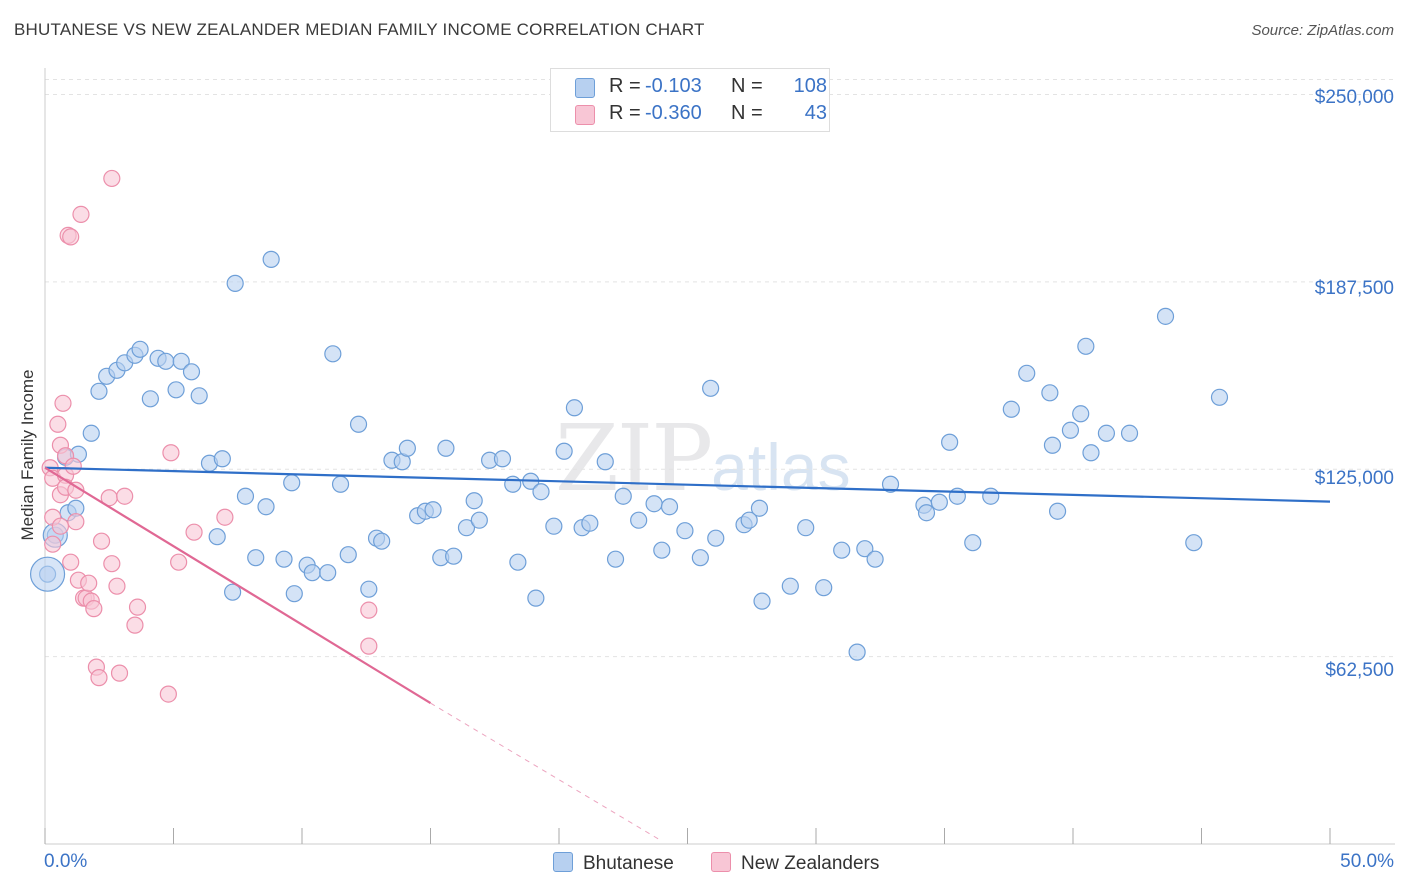  I want to click on bhutanese-point-cluster, so click(47, 574).